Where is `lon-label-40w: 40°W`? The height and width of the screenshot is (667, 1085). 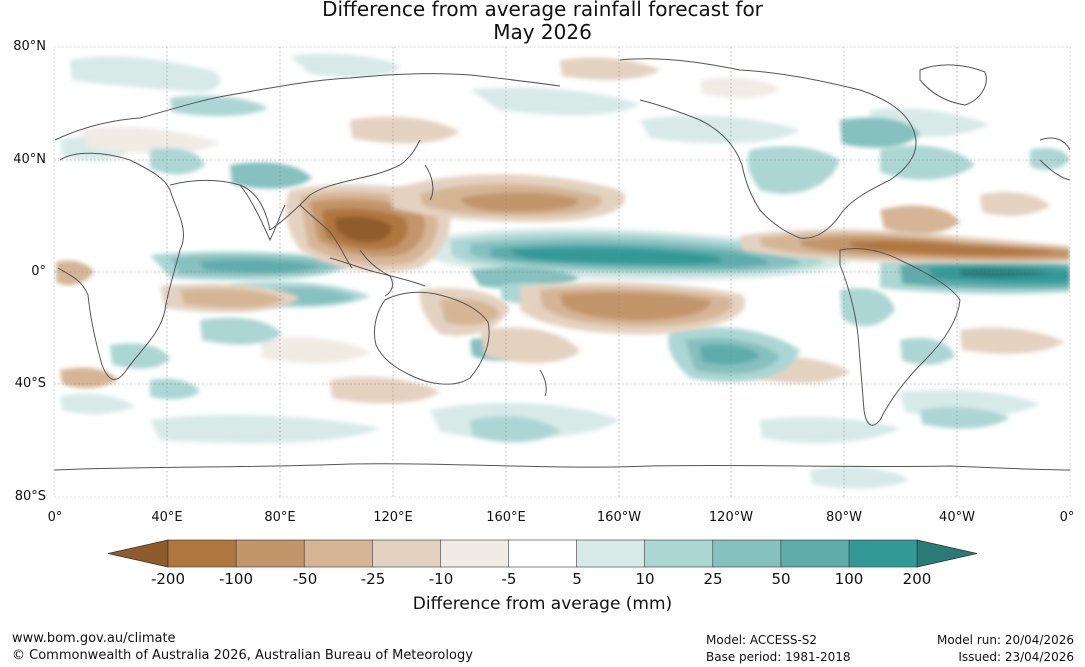
lon-label-40w: 40°W is located at coordinates (957, 517).